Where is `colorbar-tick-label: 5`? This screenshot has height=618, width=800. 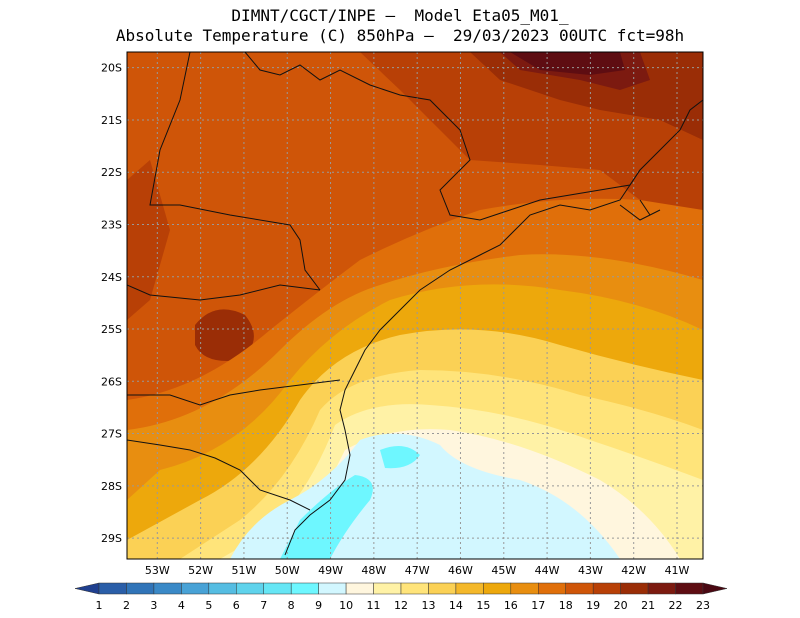 colorbar-tick-label: 5 is located at coordinates (208, 605).